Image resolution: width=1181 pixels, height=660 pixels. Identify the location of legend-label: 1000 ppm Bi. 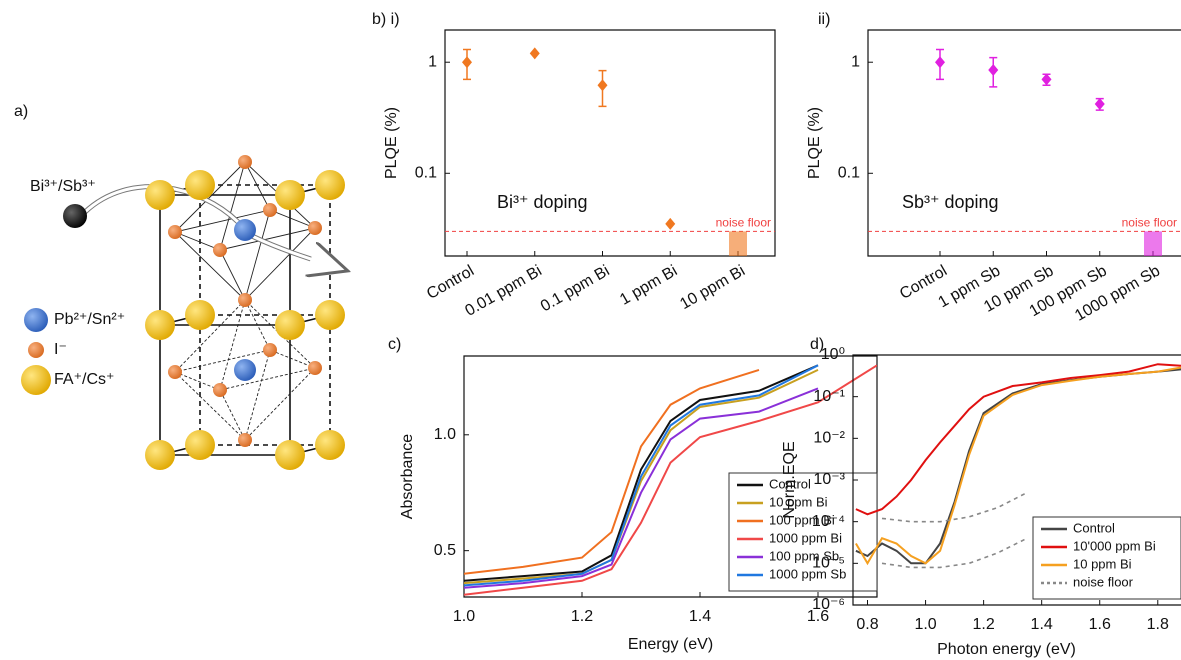
(805, 537).